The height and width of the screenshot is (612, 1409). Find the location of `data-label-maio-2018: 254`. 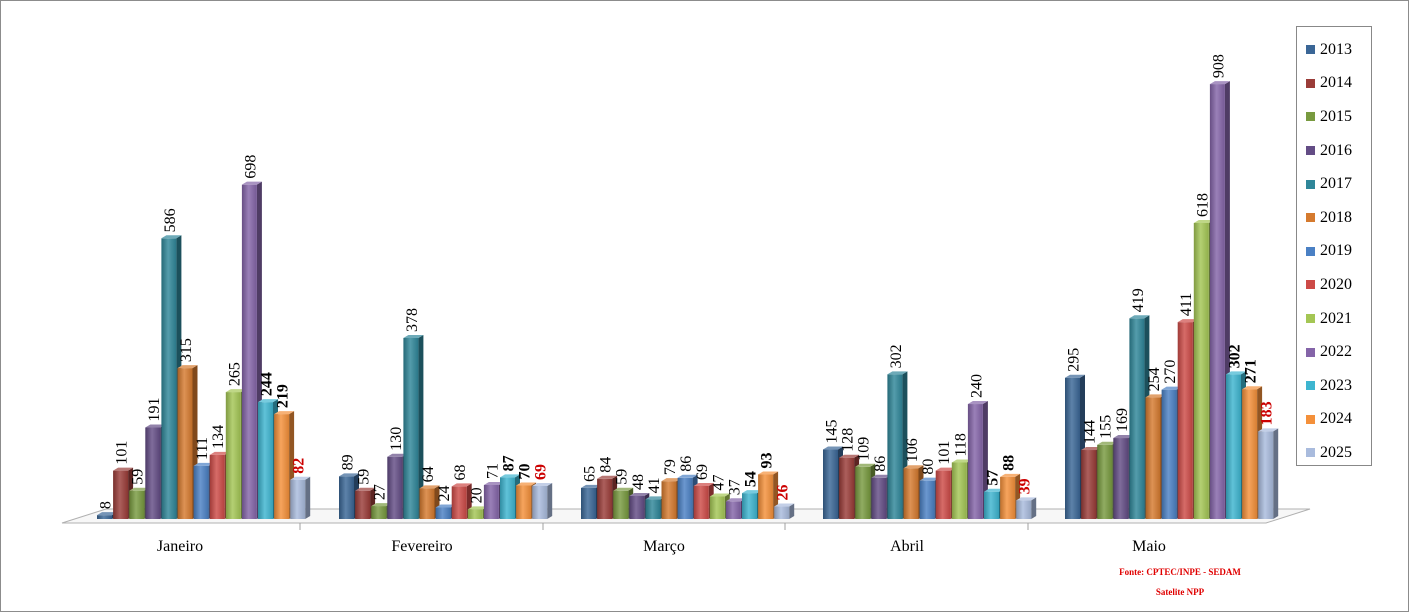

data-label-maio-2018: 254 is located at coordinates (1154, 379).